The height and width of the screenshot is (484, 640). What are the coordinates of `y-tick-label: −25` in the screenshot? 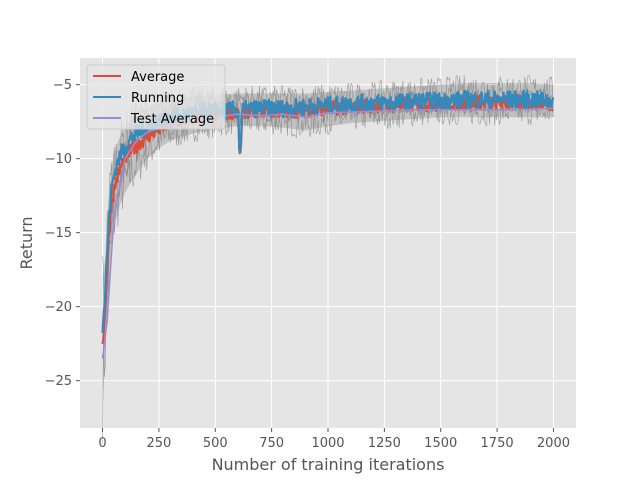 It's located at (58, 381).